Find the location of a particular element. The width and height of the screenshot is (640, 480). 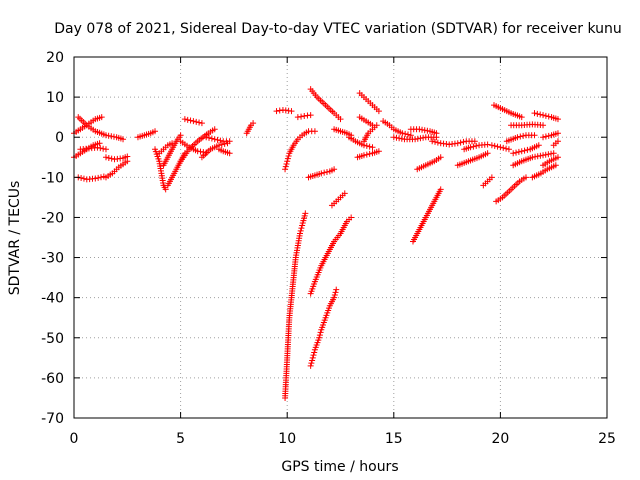

series-arc-af is located at coordinates (368, 154).